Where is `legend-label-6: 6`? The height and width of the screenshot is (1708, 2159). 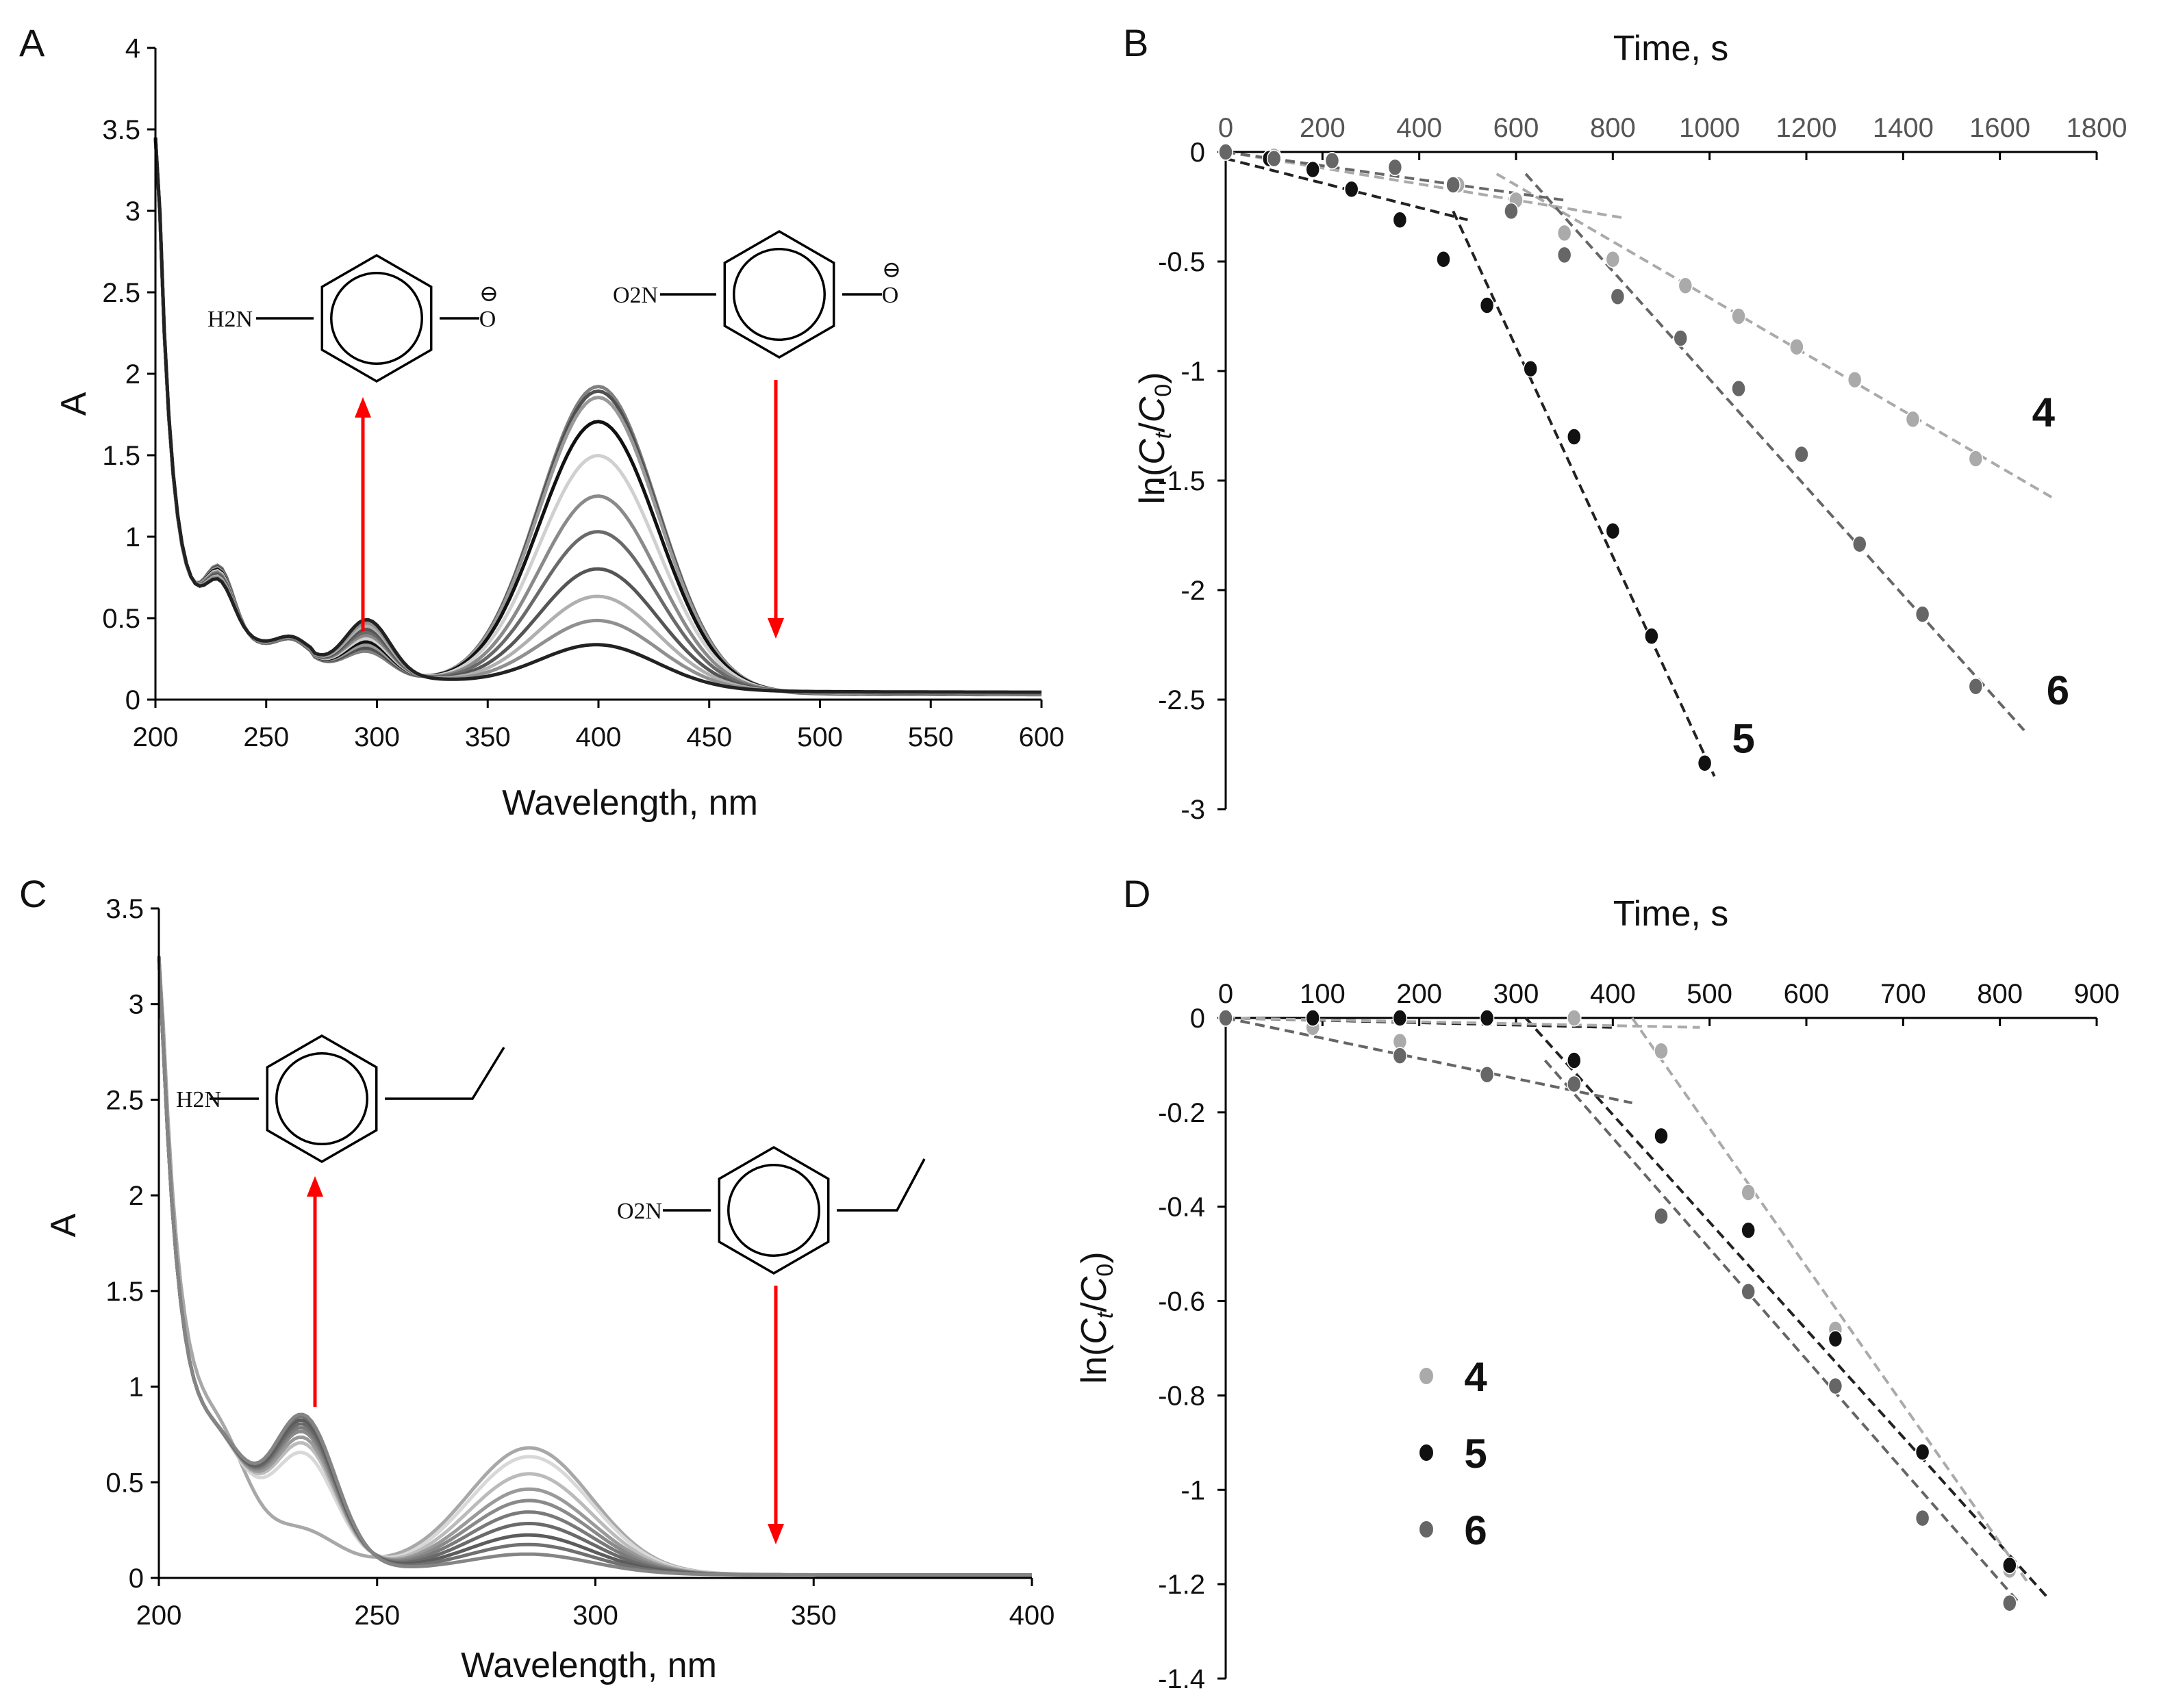 legend-label-6: 6 is located at coordinates (1475, 1530).